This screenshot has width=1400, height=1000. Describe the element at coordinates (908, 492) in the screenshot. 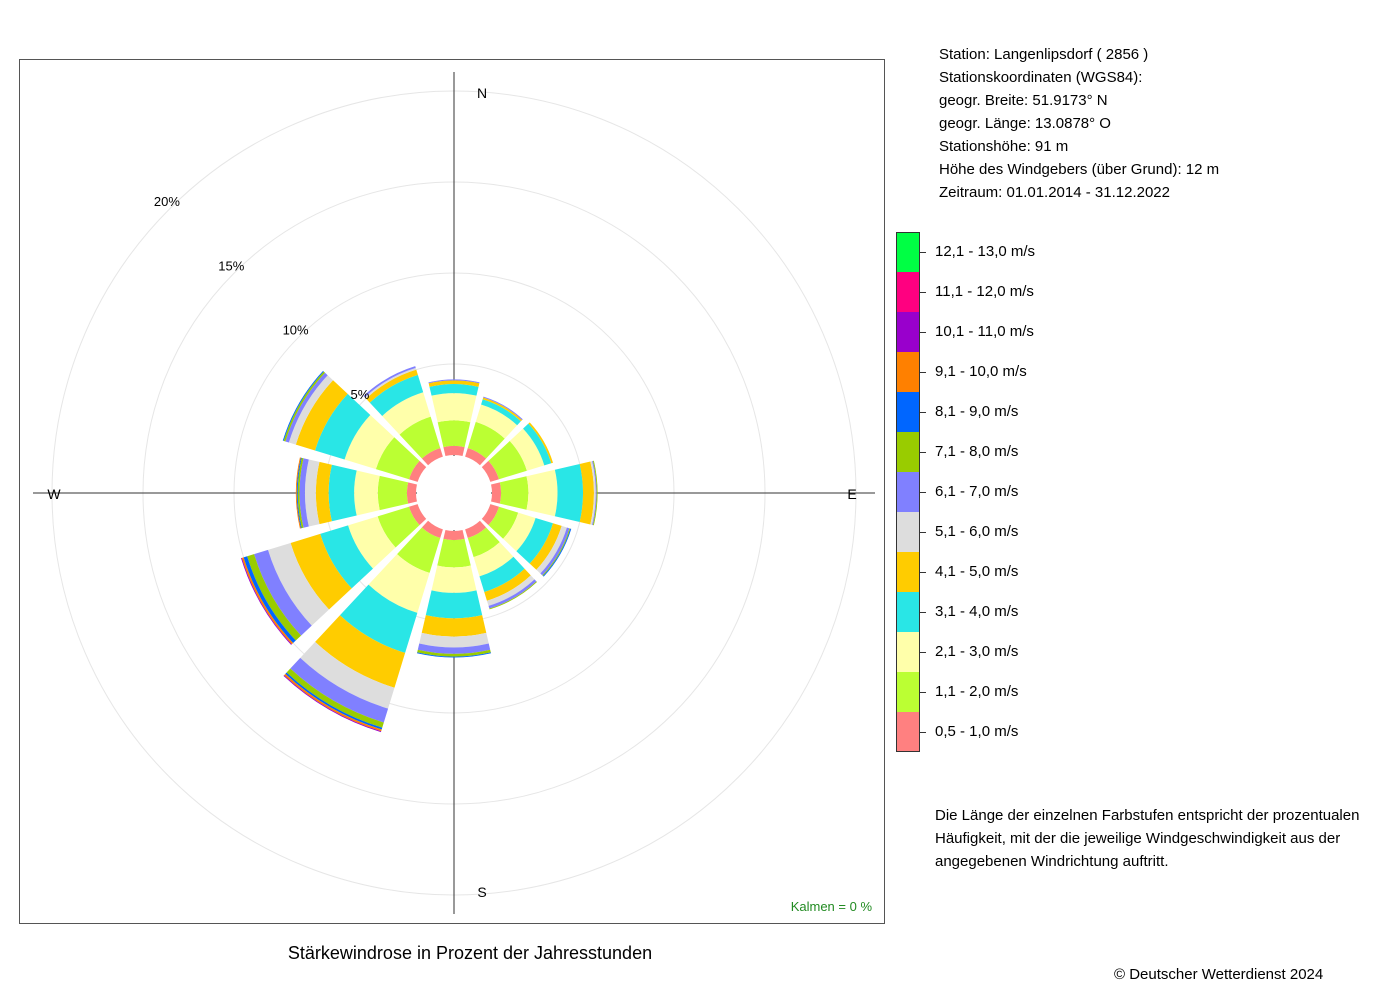

I see `legend-border` at that location.